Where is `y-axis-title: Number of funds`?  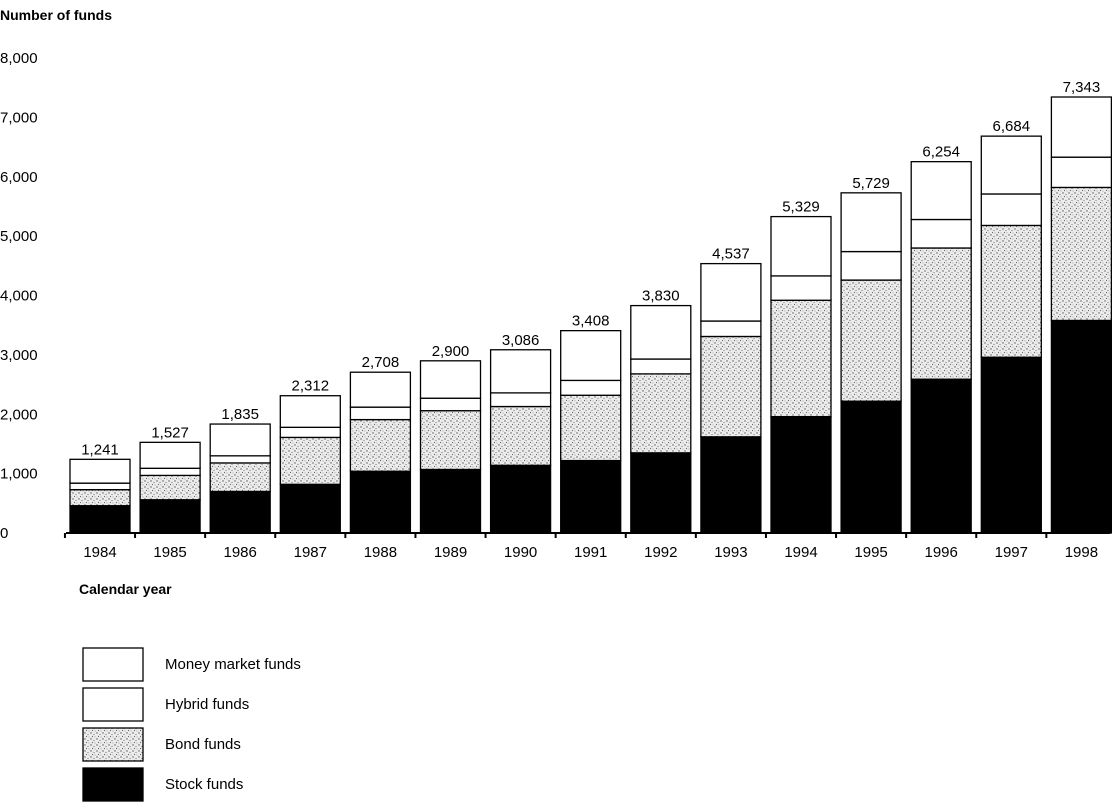 y-axis-title: Number of funds is located at coordinates (56, 15).